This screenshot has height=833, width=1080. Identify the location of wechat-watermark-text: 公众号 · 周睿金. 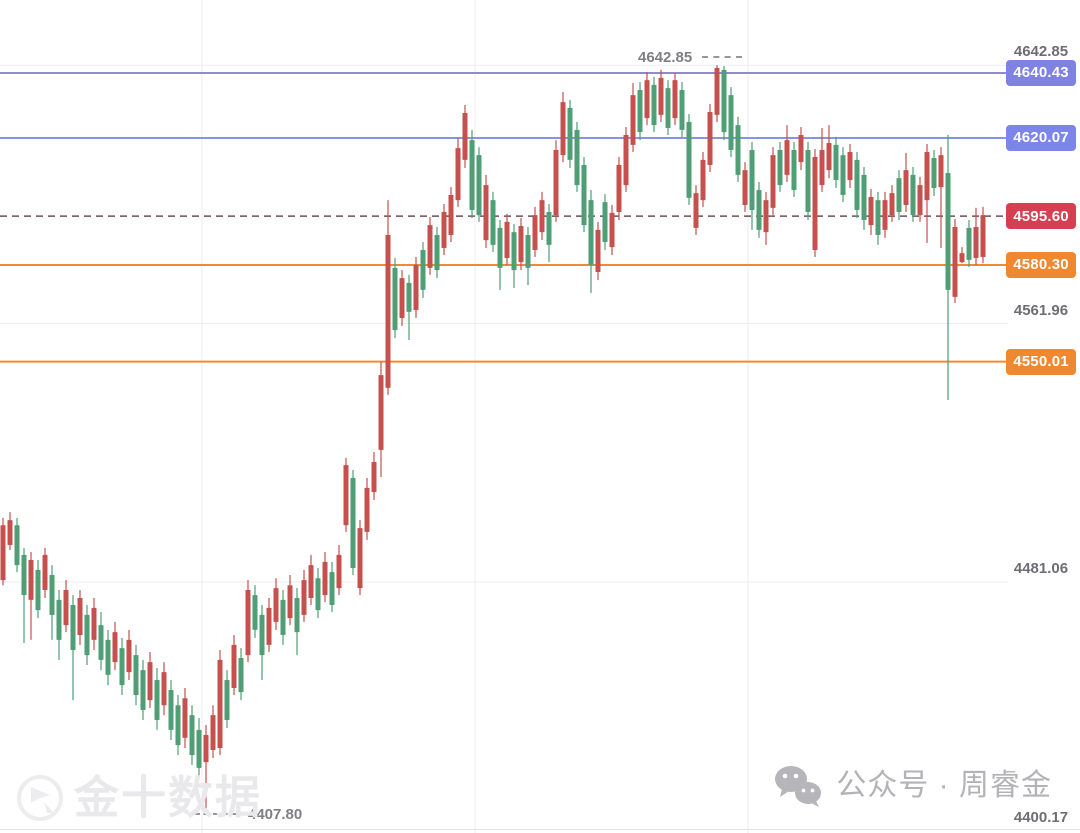
(944, 785).